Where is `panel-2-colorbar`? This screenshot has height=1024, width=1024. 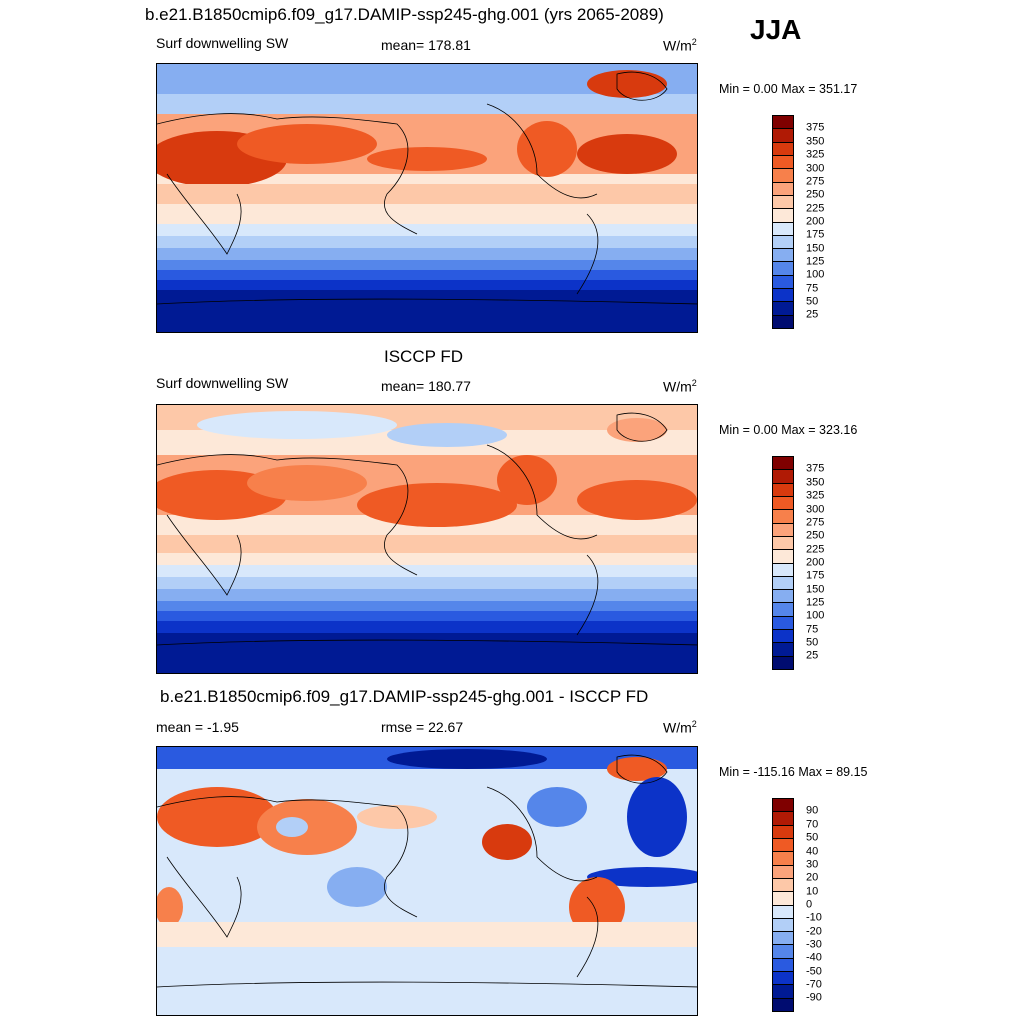
panel-2-colorbar is located at coordinates (783, 563).